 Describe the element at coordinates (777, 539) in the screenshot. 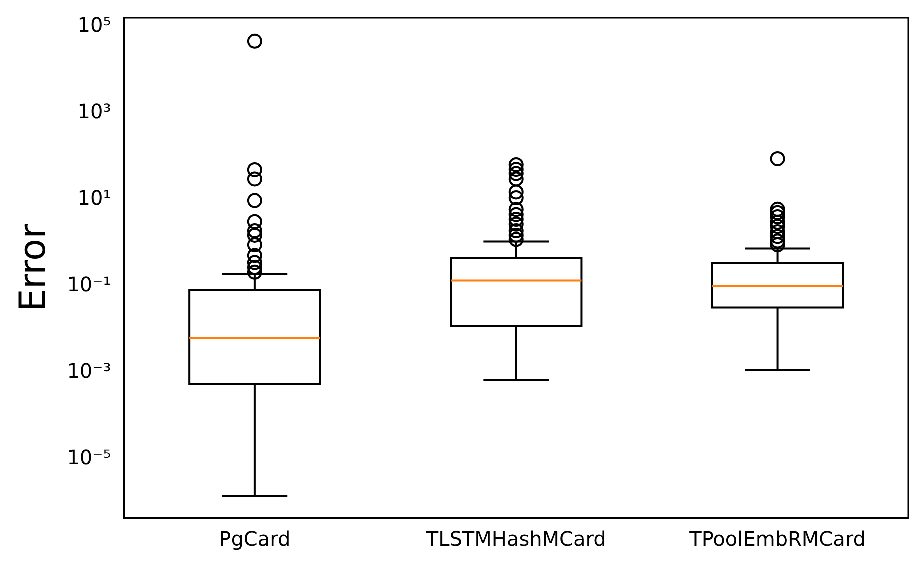

I see `x-tick-label: TPoolEmbRMCard` at that location.